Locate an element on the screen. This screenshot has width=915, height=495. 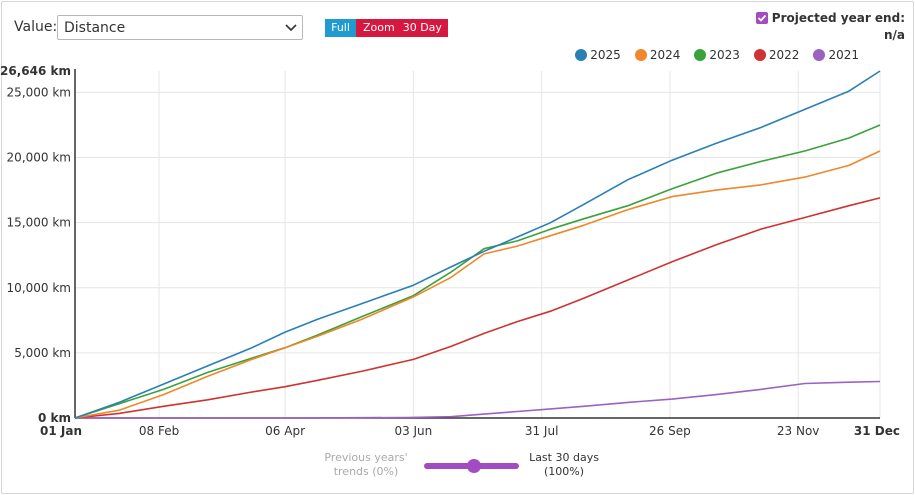
slider-left-line-1: Previous years' is located at coordinates (366, 457).